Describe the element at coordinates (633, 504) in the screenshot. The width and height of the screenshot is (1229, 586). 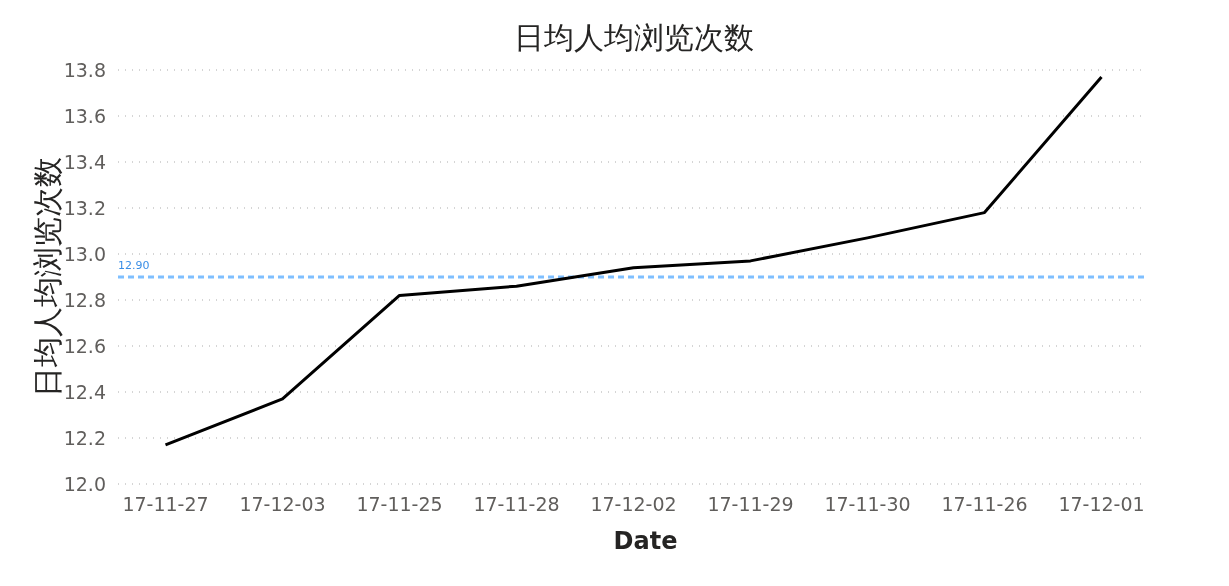
I see `x-tick-label: 17-12-02` at that location.